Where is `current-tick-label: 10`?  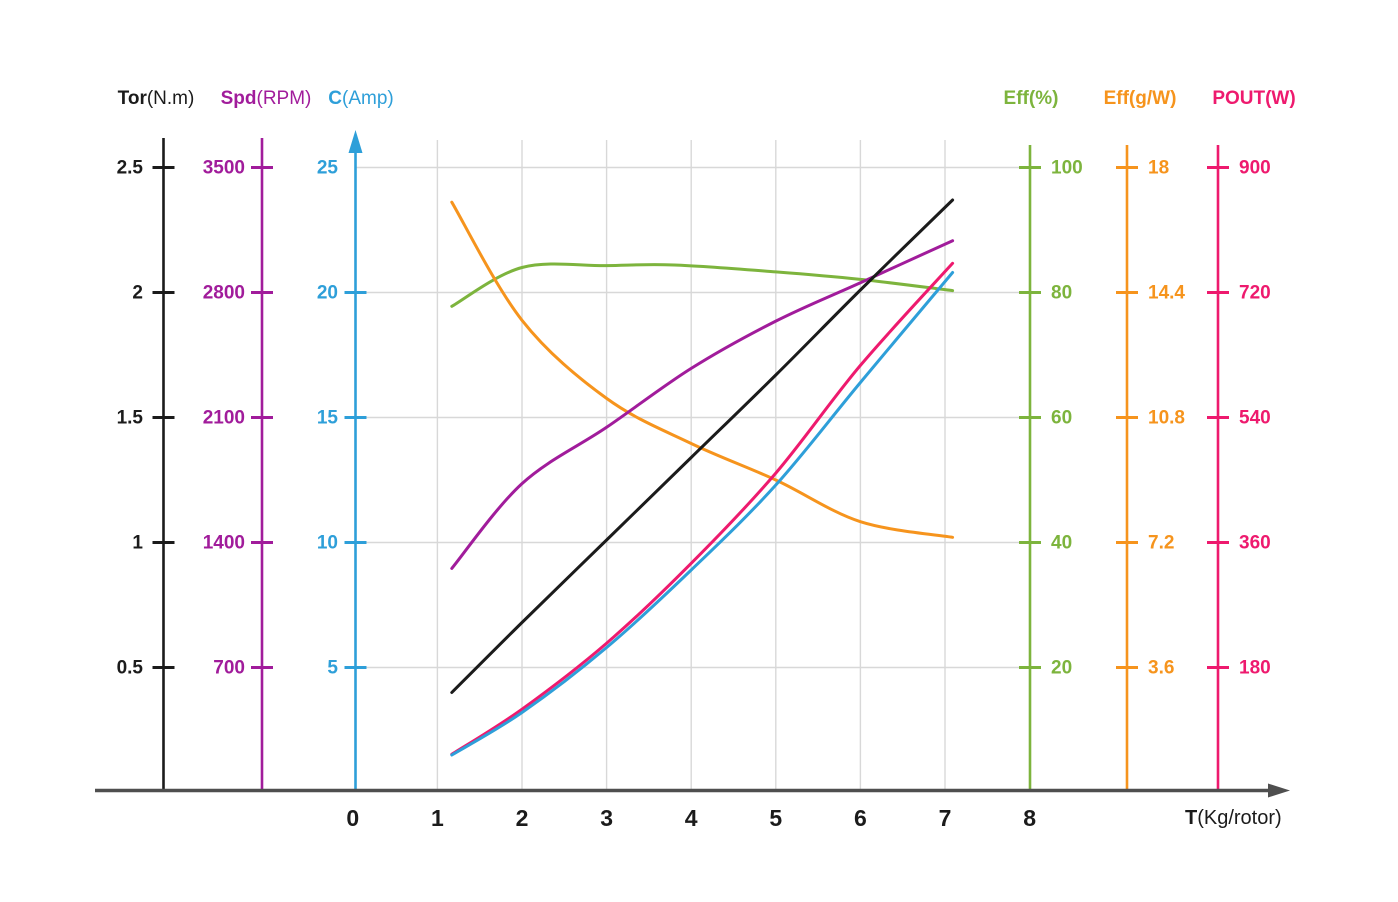 current-tick-label: 10 is located at coordinates (303, 542).